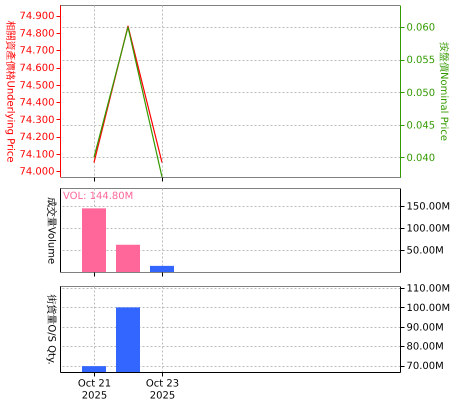  What do you see at coordinates (425, 328) in the screenshot?
I see `y-tick-label: 90.00M` at bounding box center [425, 328].